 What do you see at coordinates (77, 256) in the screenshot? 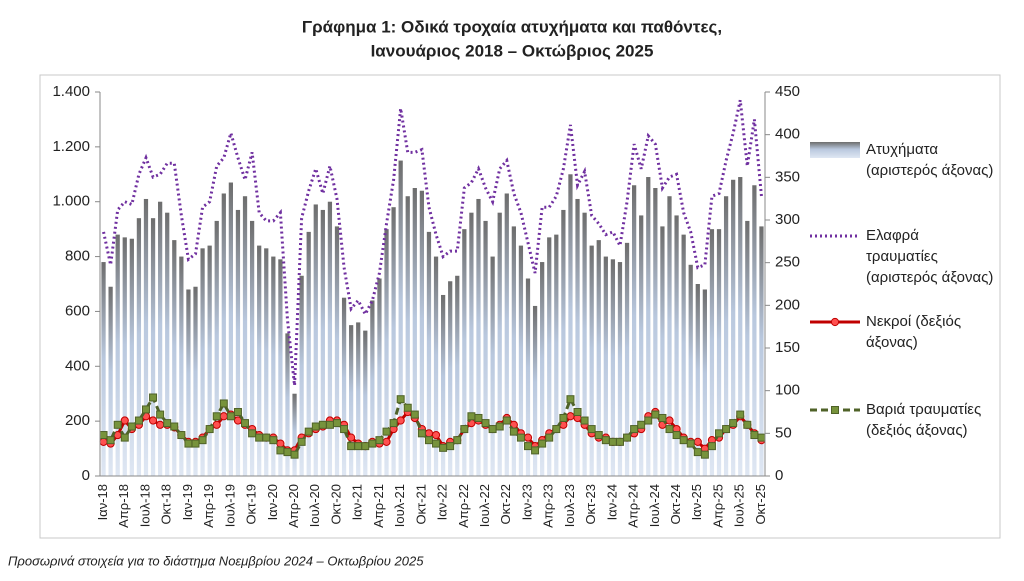
I see `y-tick-label: 800` at bounding box center [77, 256].